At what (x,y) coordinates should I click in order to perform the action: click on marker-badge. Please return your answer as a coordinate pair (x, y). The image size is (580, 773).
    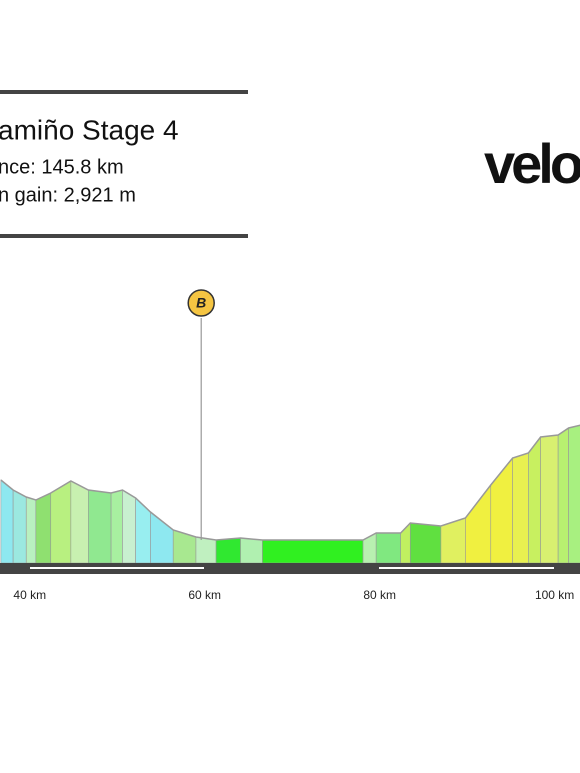
    Looking at the image, I should click on (201, 303).